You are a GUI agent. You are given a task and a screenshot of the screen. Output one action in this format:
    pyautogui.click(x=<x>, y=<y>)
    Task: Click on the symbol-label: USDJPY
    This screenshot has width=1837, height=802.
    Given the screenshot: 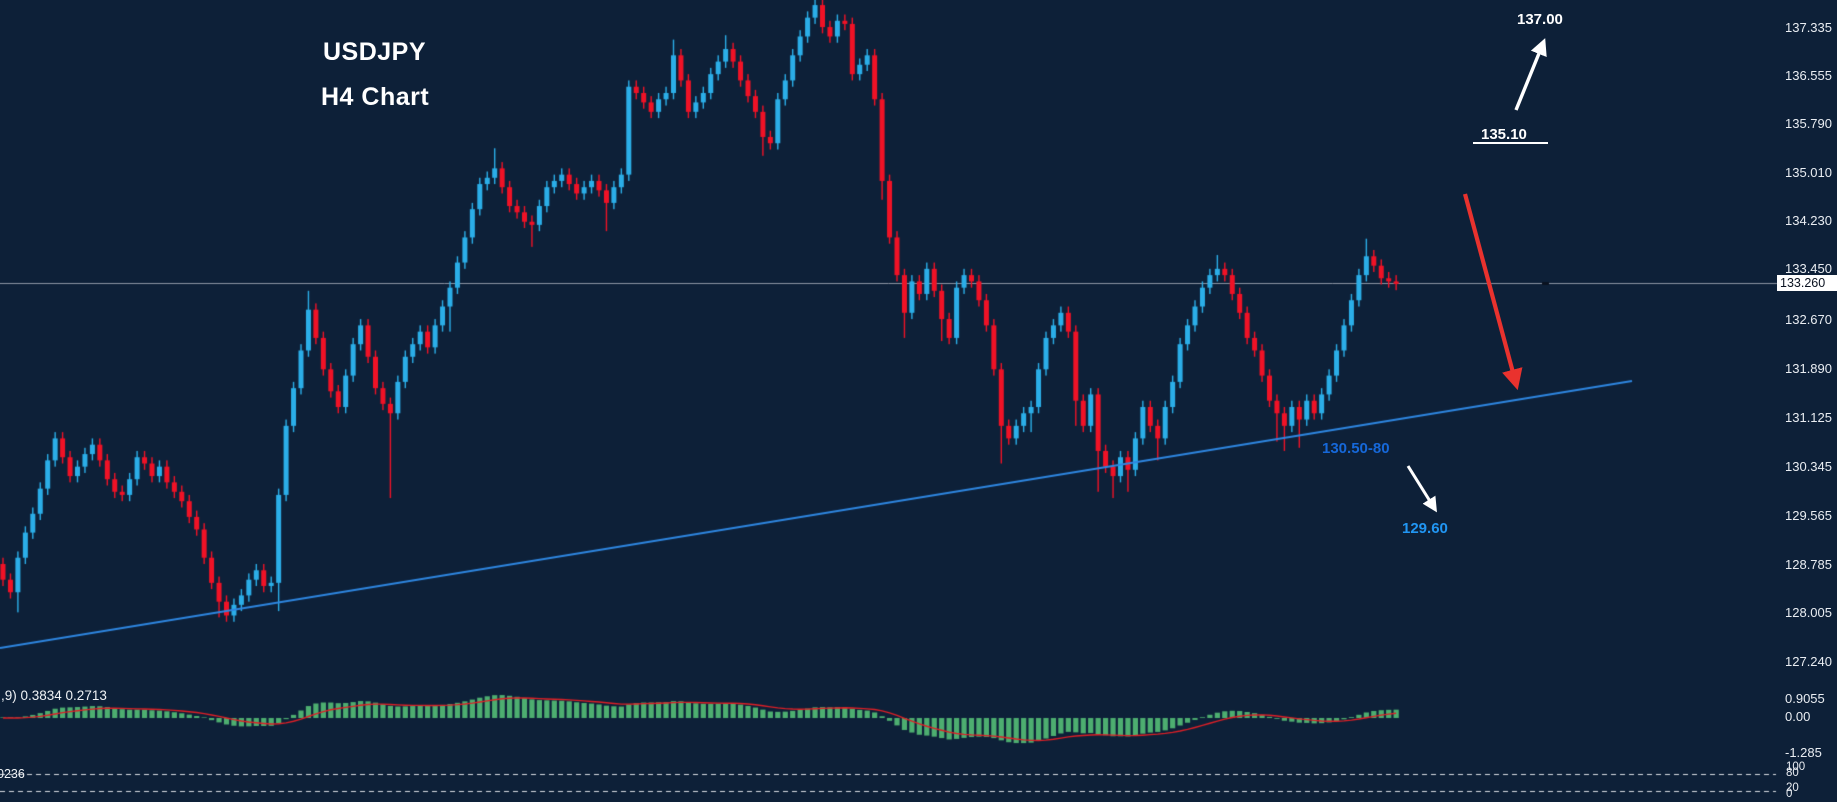 What is the action you would take?
    pyautogui.click(x=375, y=52)
    